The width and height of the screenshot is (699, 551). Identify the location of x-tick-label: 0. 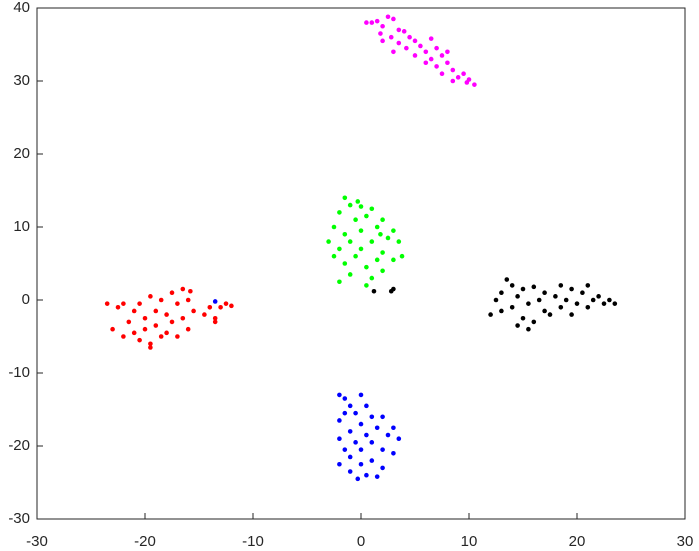
(361, 541).